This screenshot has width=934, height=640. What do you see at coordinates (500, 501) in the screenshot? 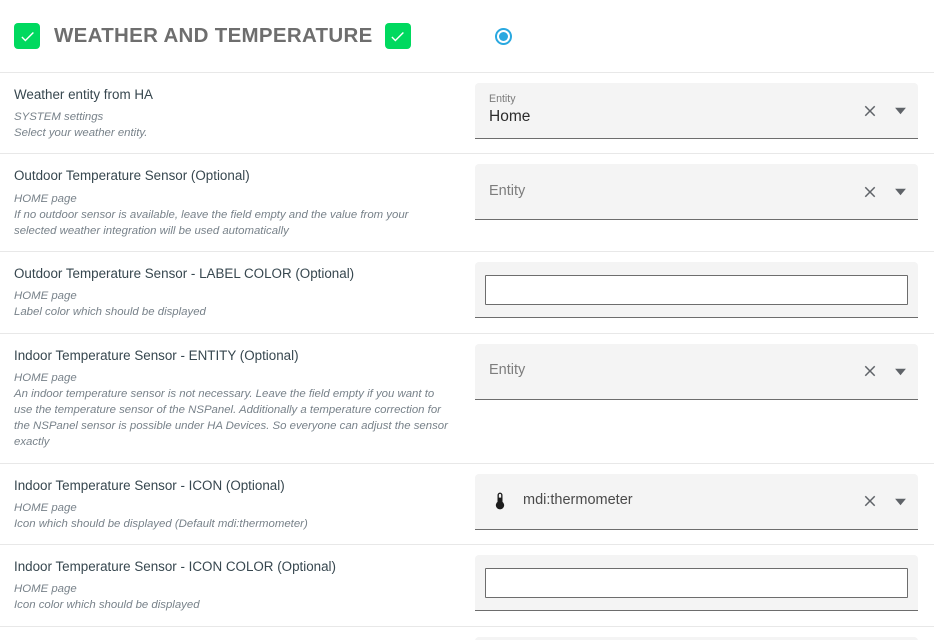
I see `thermometer-icon` at bounding box center [500, 501].